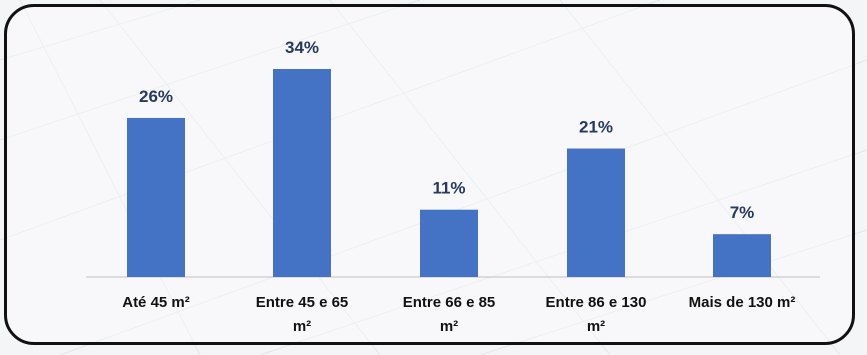 The image size is (867, 355). Describe the element at coordinates (156, 302) in the screenshot. I see `category-label-0: Até 45 m²` at that location.